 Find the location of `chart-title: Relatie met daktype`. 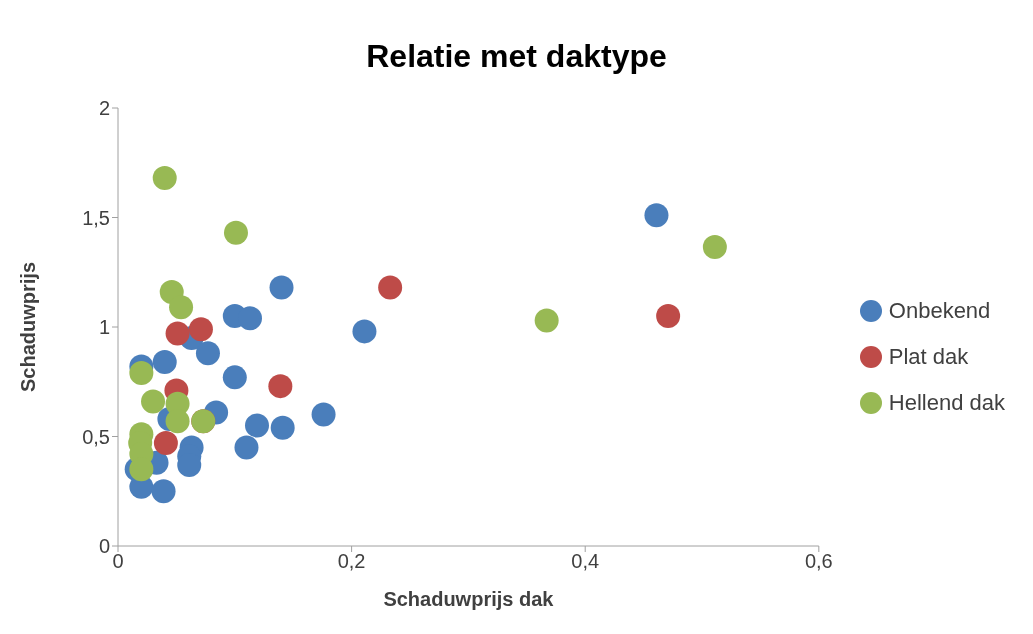

chart-title: Relatie met daktype is located at coordinates (516, 56).